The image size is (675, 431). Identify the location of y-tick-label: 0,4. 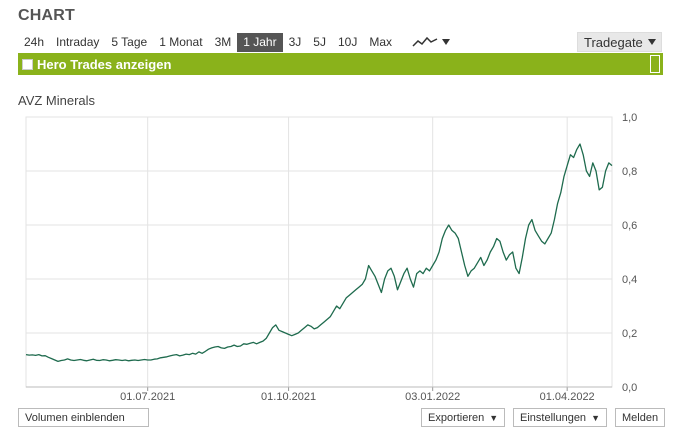
(629, 280).